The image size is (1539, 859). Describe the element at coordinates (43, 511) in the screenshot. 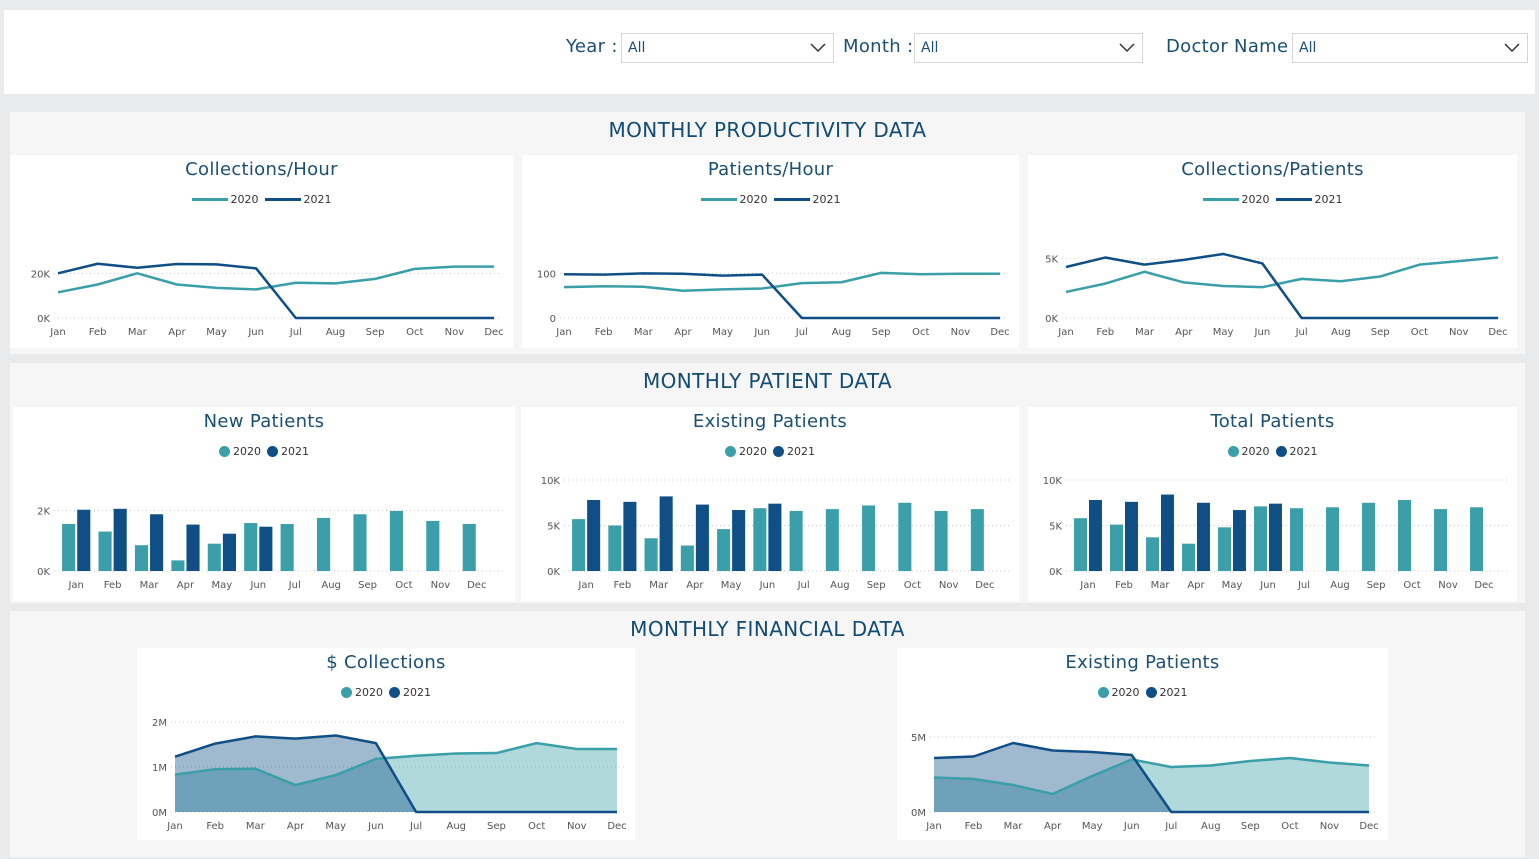

I see `y-tick-label: 2K` at that location.